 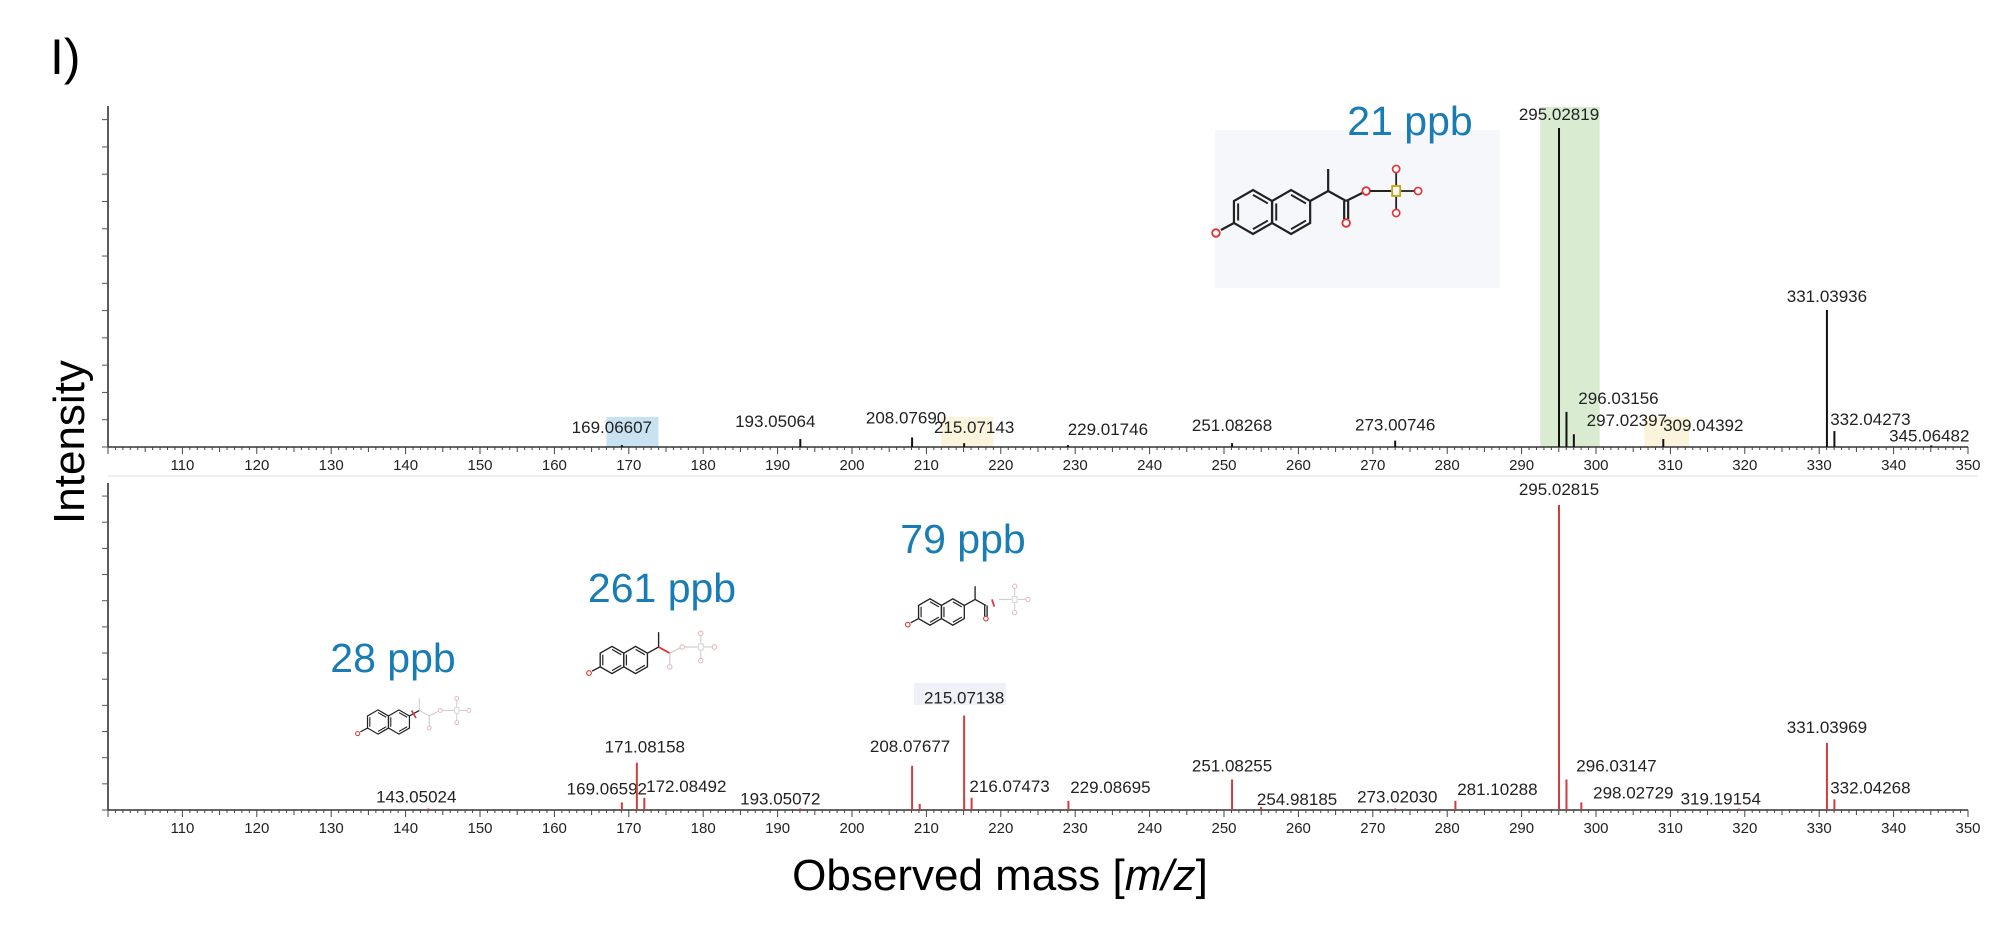 I want to click on cleavage-mark, so click(x=993, y=603).